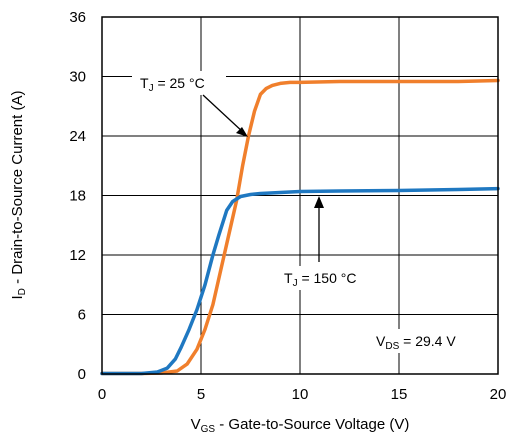 This screenshot has width=507, height=437. I want to click on x-tick-label: 5, so click(201, 394).